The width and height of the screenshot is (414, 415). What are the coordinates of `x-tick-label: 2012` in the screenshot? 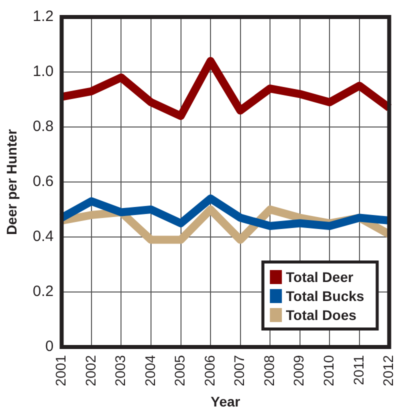 It's located at (388, 370).